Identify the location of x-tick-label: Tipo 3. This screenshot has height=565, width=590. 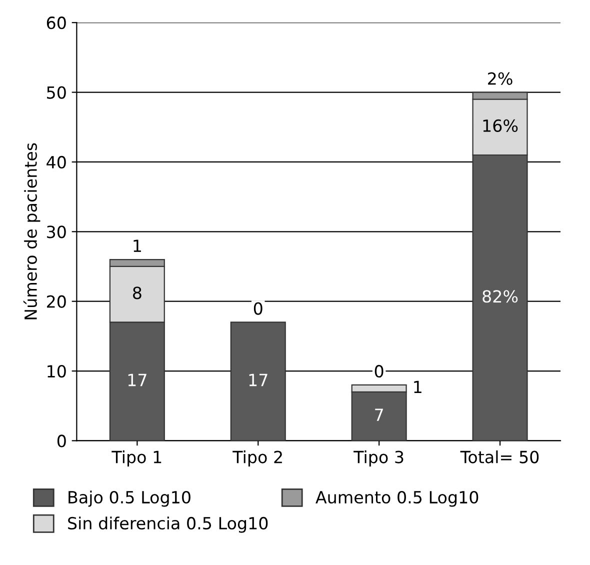
(379, 458).